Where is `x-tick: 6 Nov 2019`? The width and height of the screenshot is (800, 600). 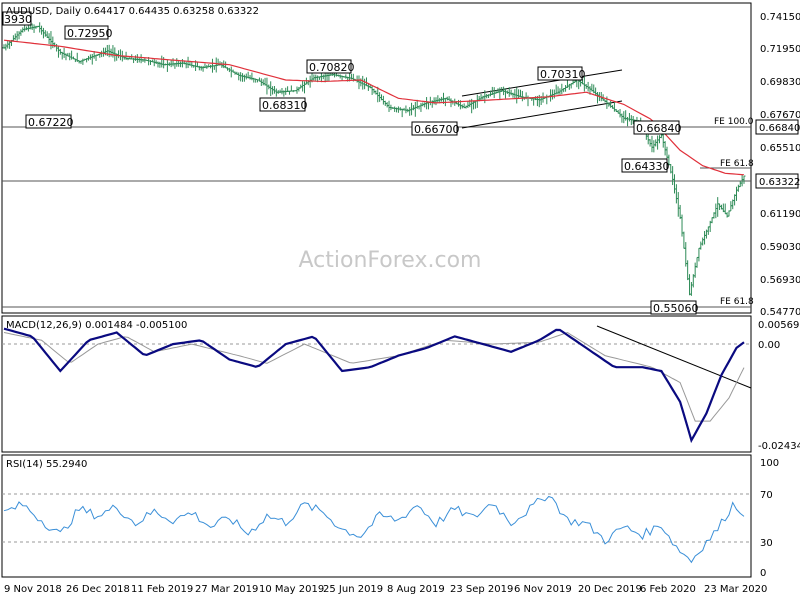 x-tick: 6 Nov 2019 is located at coordinates (543, 589).